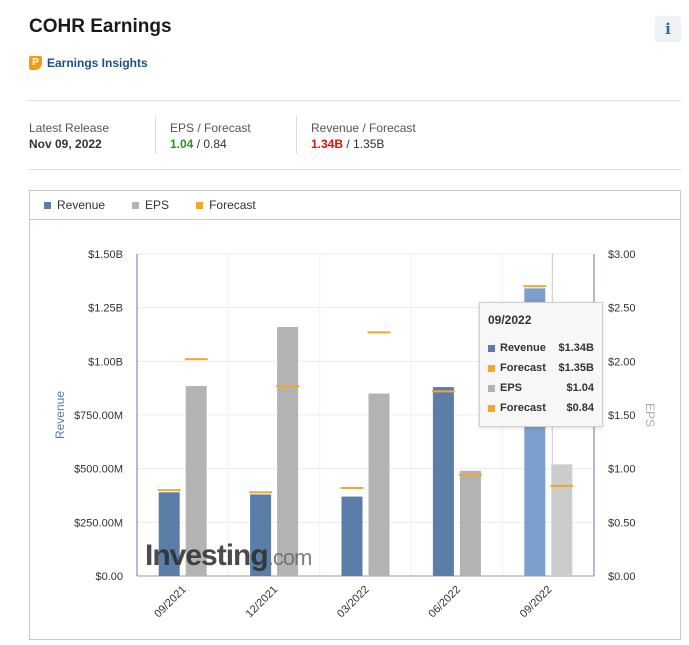 This screenshot has height=645, width=689. What do you see at coordinates (69, 136) in the screenshot?
I see `latest-release-stat: Latest Release Nov 09, 2022` at bounding box center [69, 136].